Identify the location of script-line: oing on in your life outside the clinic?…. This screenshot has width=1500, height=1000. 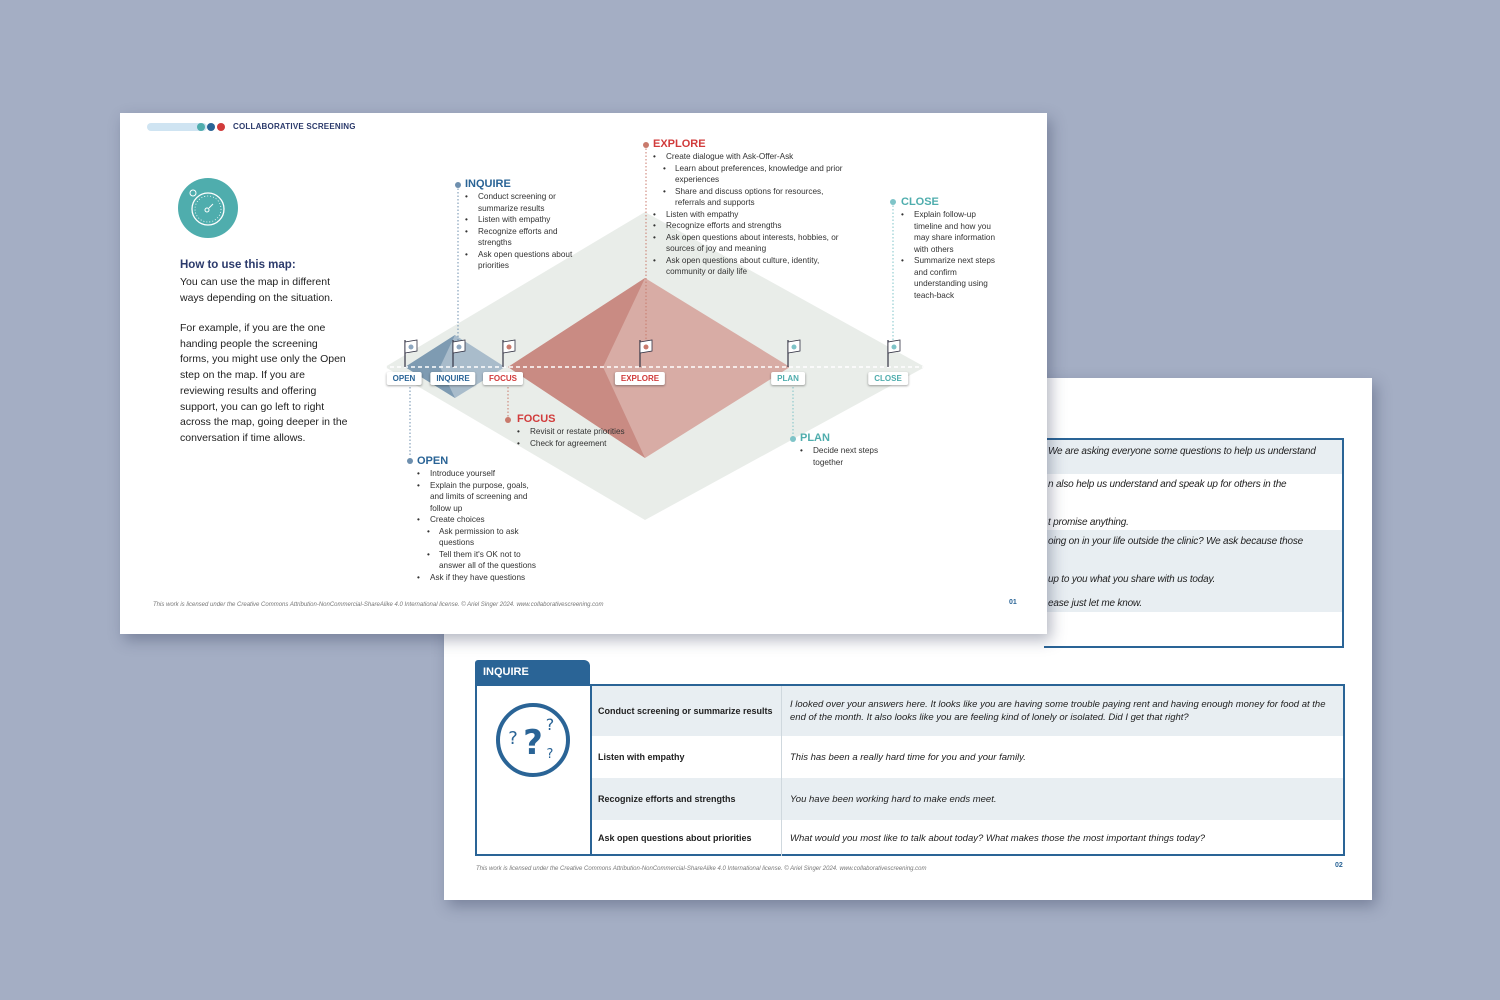
(1175, 541).